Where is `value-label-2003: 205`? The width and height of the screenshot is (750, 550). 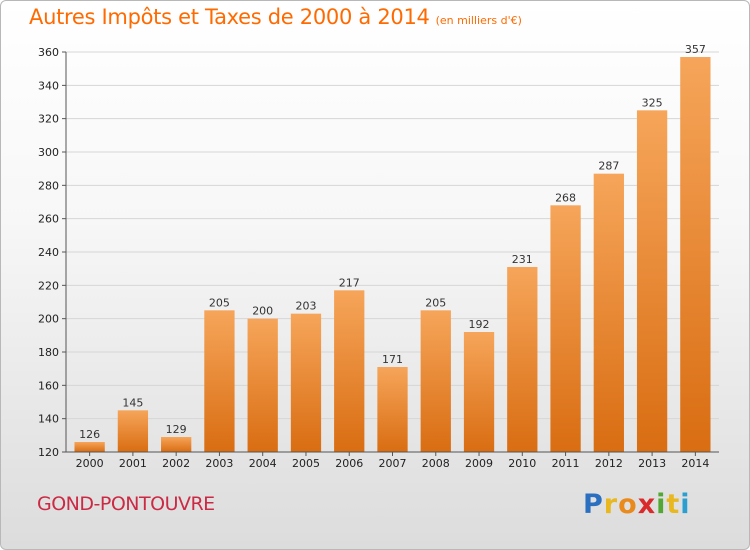
value-label-2003: 205 is located at coordinates (219, 302).